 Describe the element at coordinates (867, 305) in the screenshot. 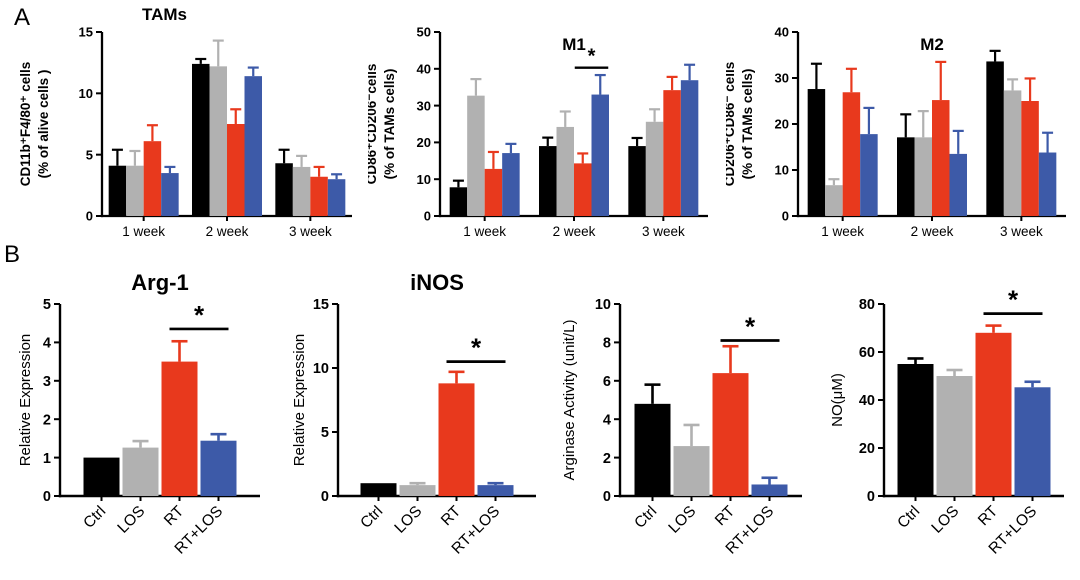

I see `y-tick-label: 80` at that location.